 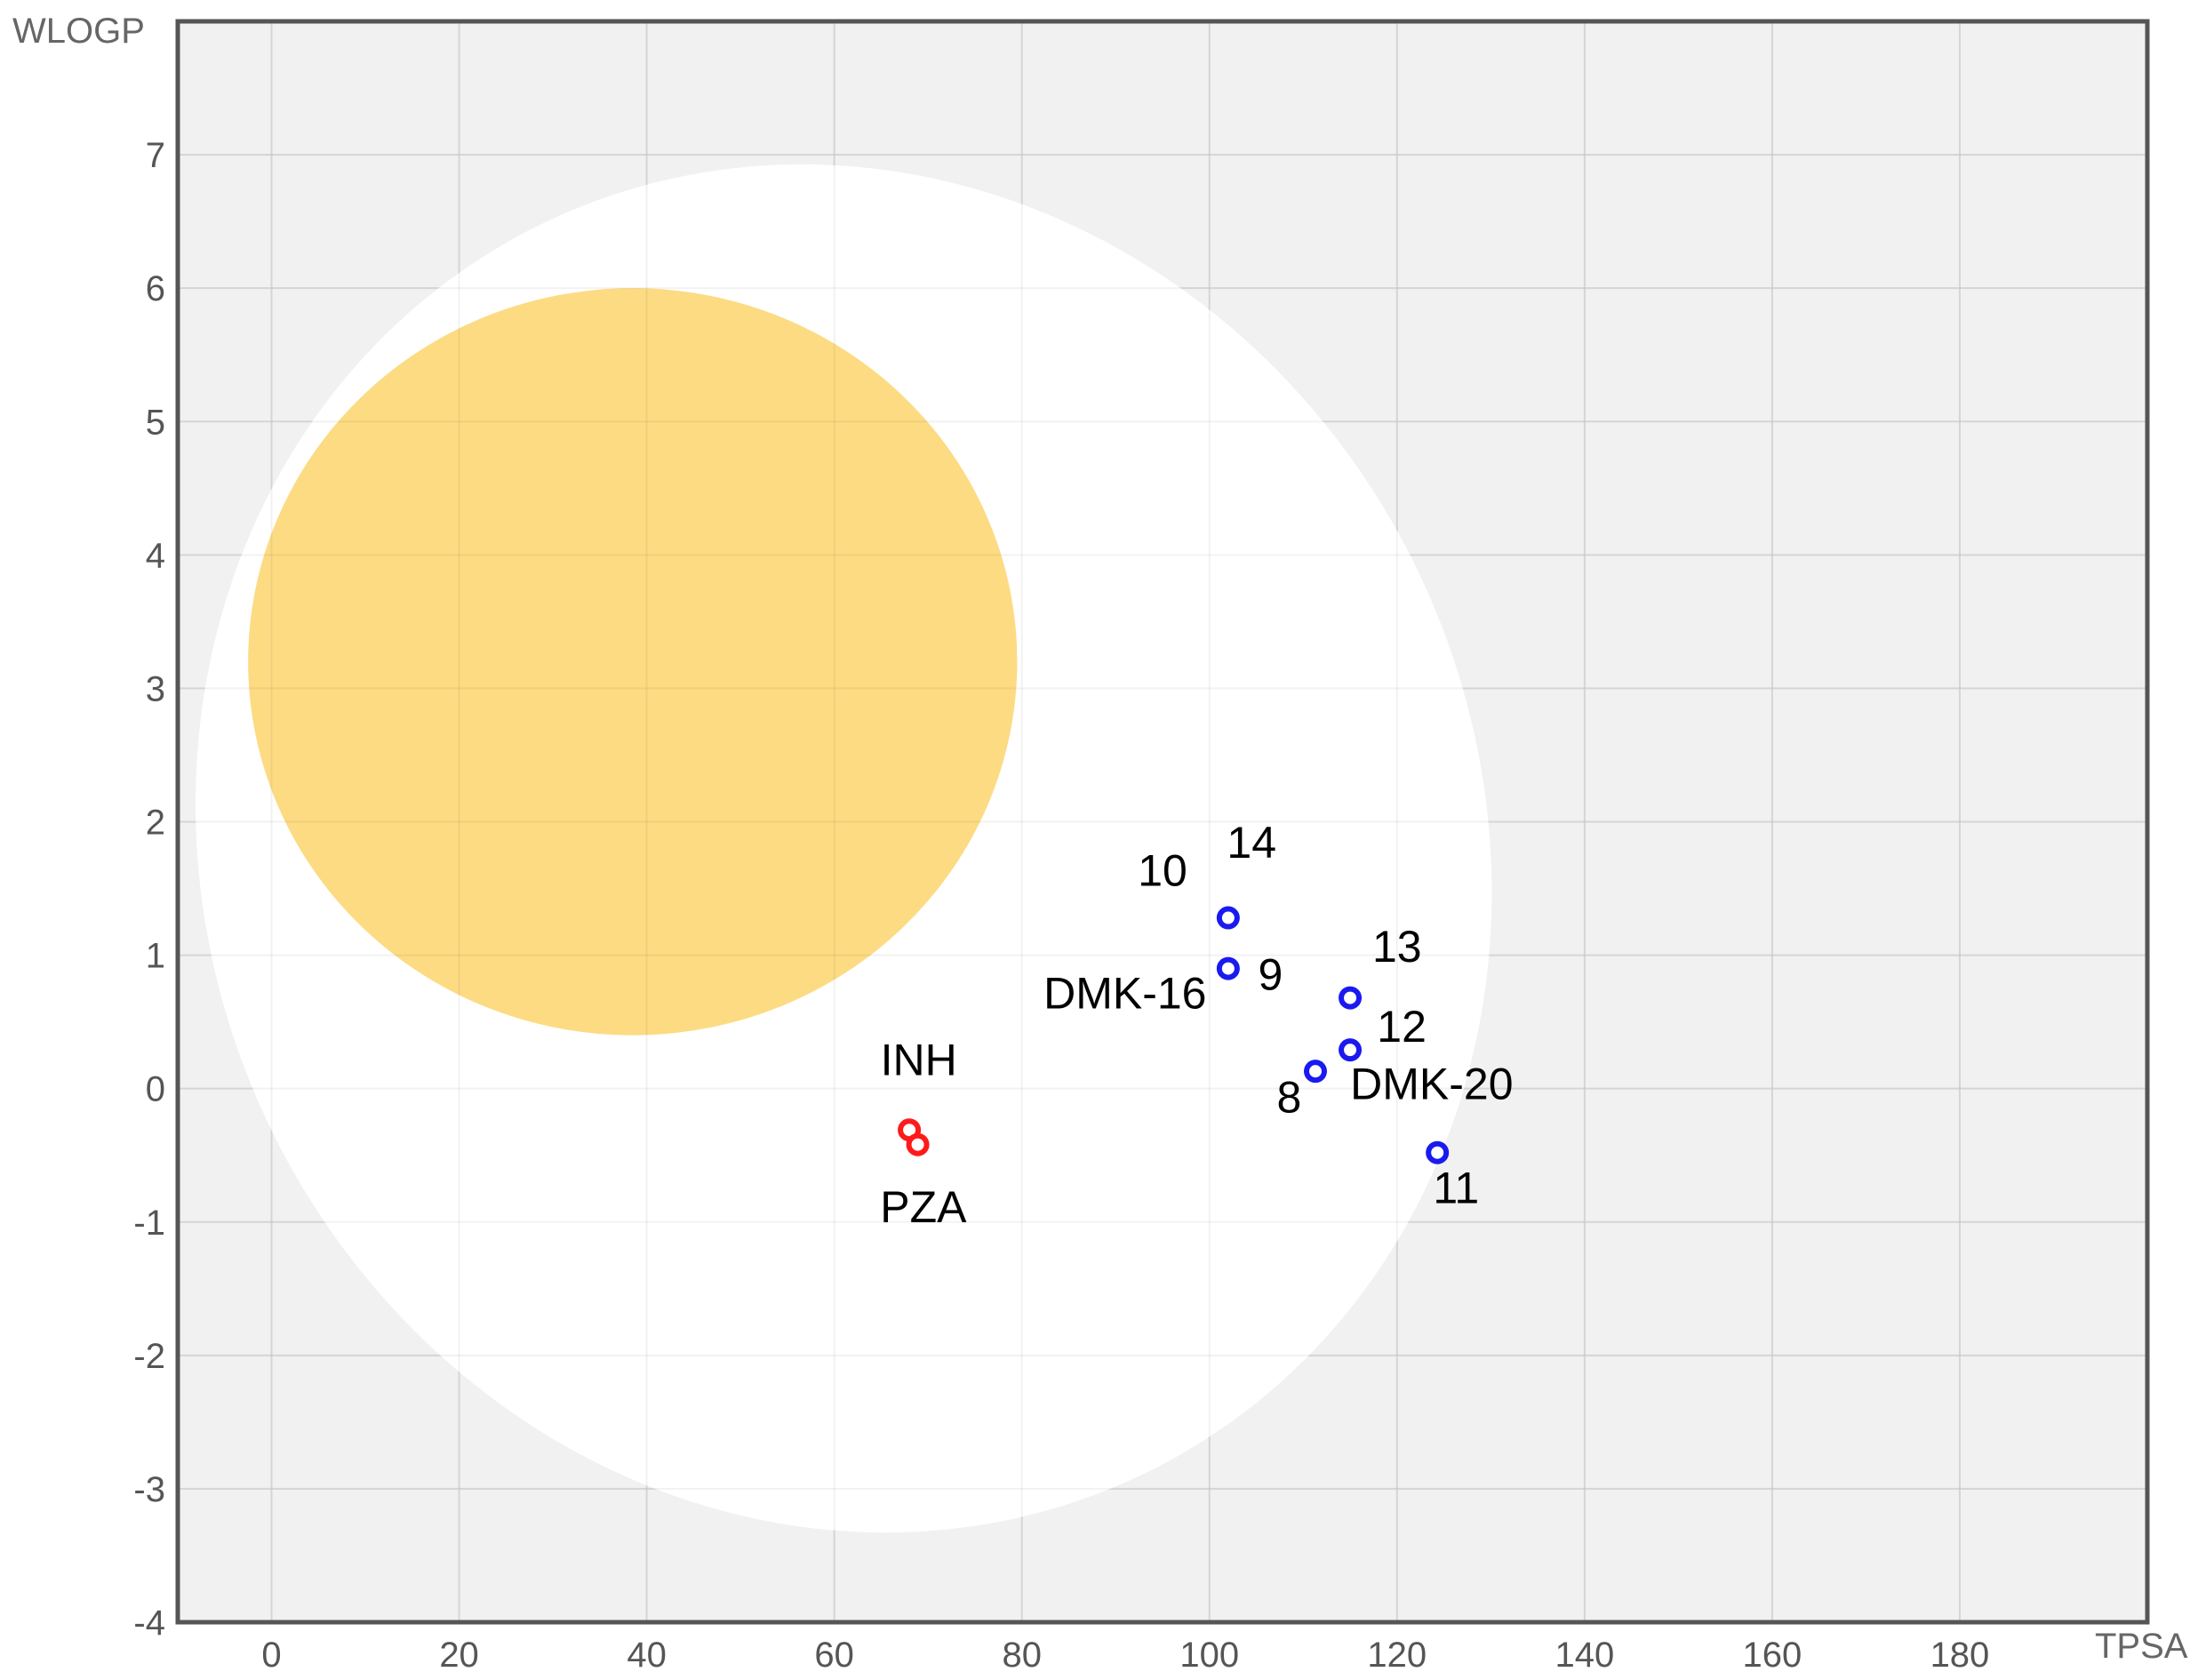 What do you see at coordinates (1251, 843) in the screenshot?
I see `point-label: 14` at bounding box center [1251, 843].